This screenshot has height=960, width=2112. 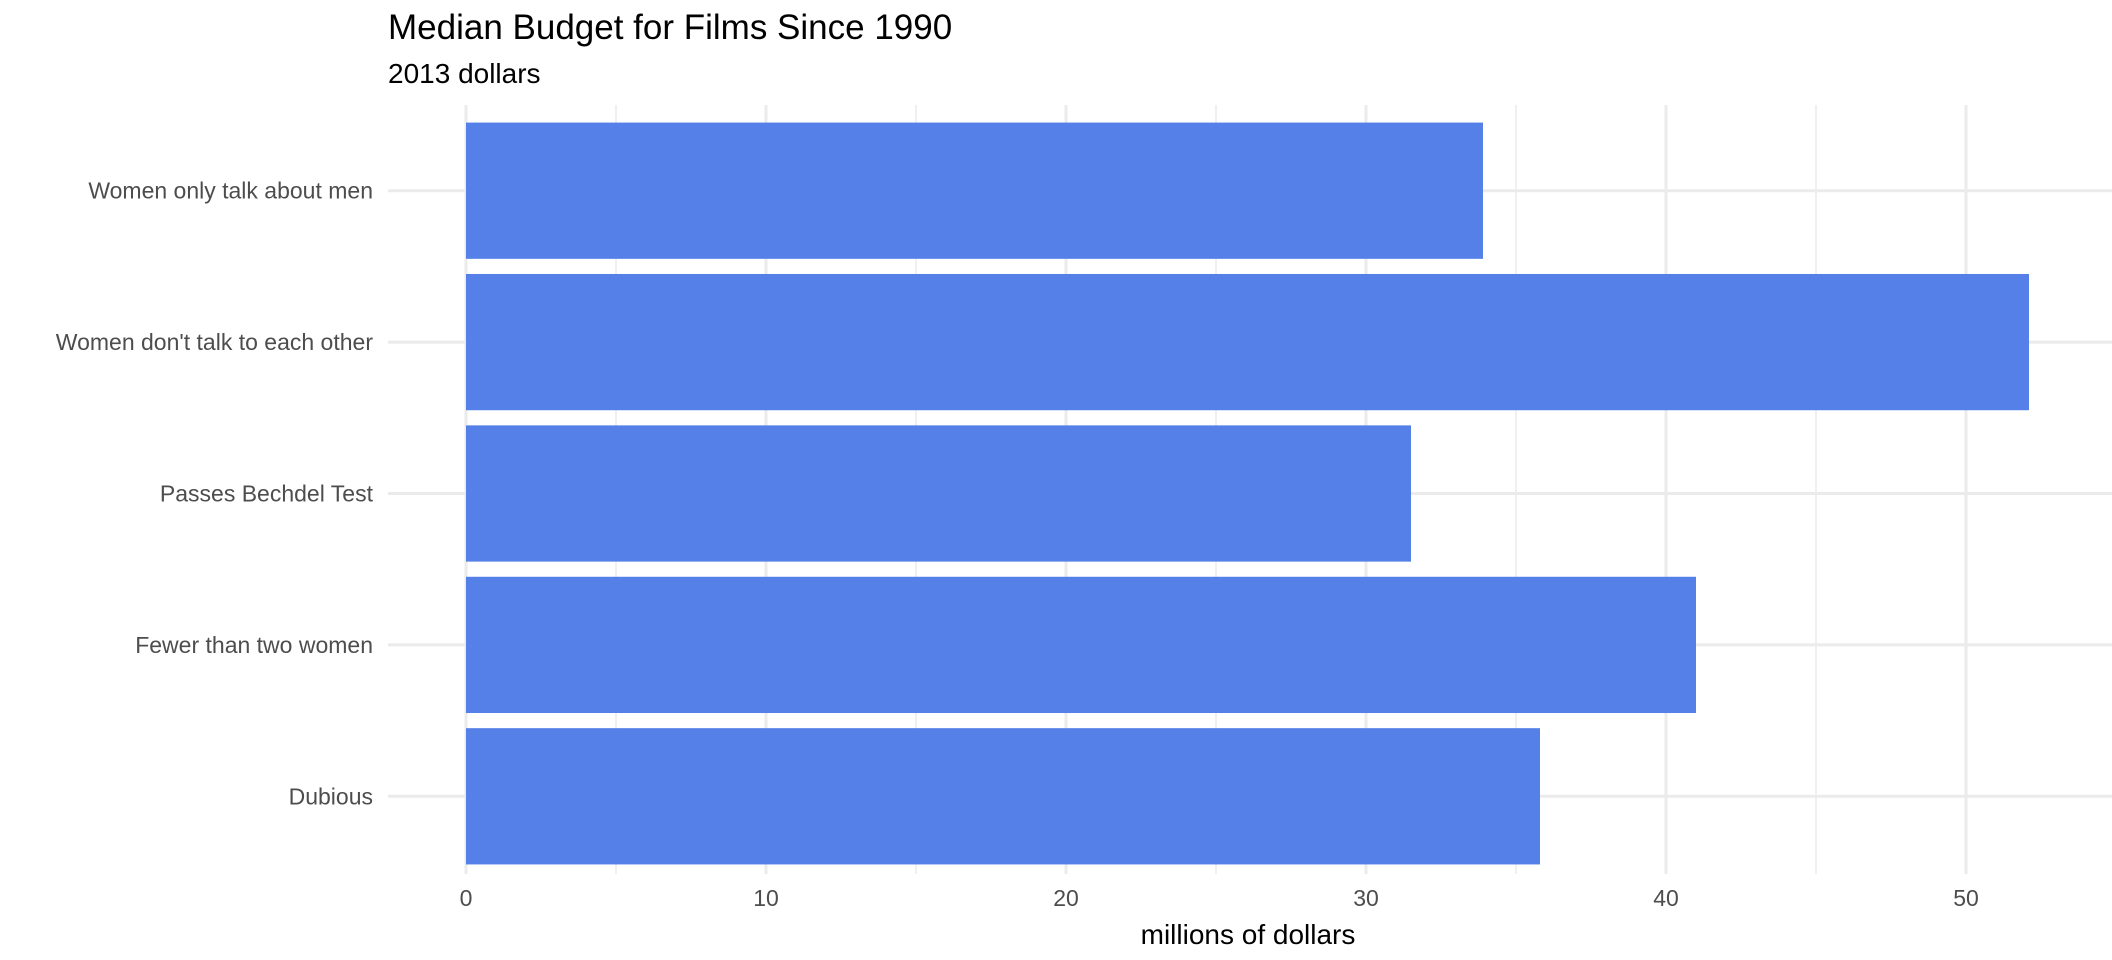 I want to click on x-tick-label: 0, so click(x=466, y=898).